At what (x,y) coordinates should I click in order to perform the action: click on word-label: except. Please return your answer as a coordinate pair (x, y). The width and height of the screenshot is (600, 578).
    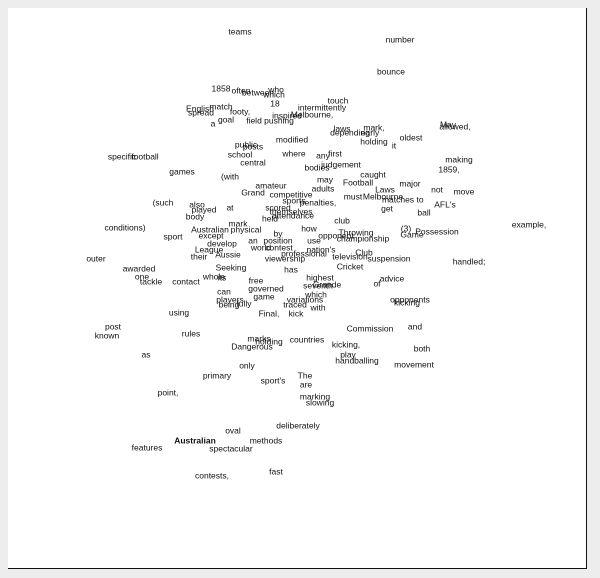
    Looking at the image, I should click on (211, 235).